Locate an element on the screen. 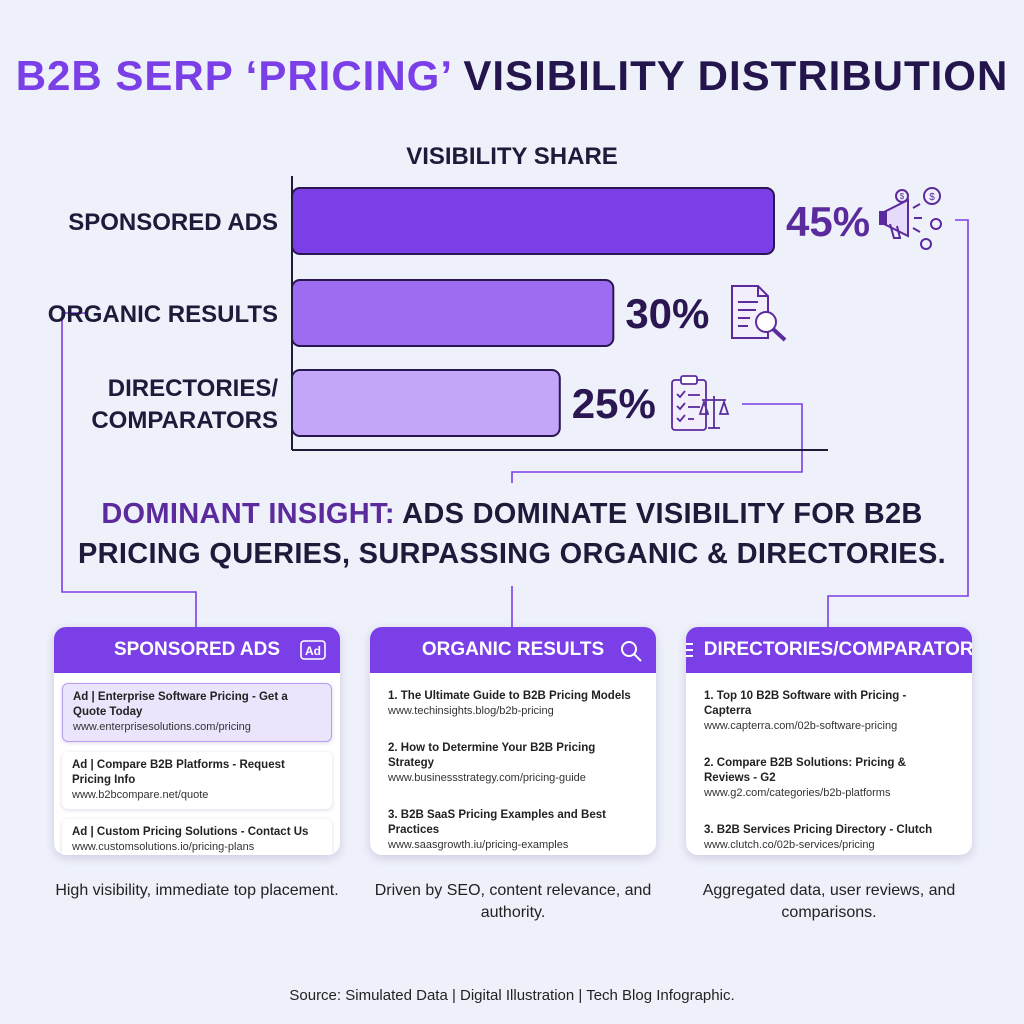 Image resolution: width=1024 pixels, height=1024 pixels. result-url: www.clutch.co/02b-services/pricing is located at coordinates (789, 845).